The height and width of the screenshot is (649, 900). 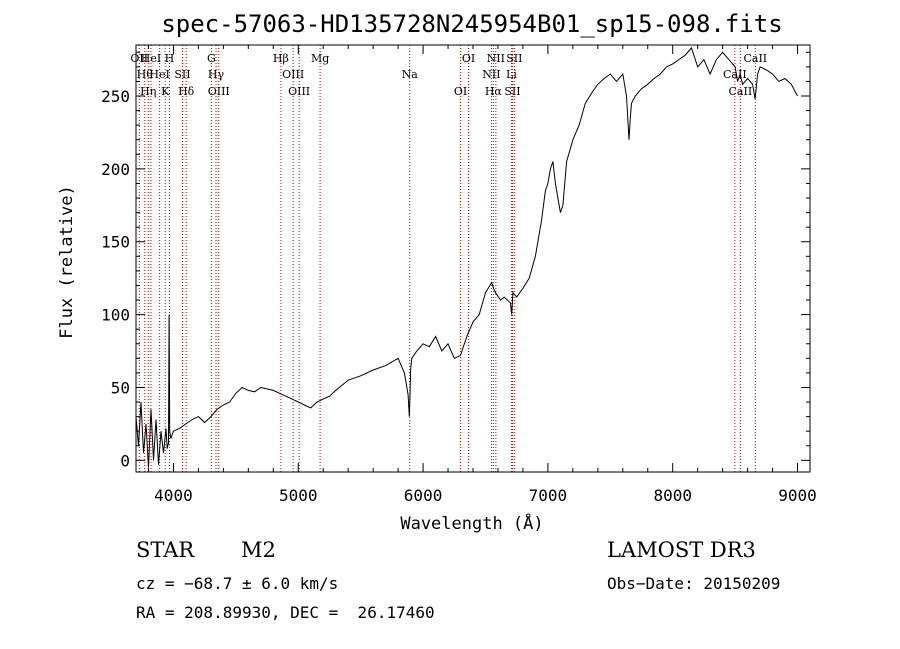 I want to click on line-marker-label: Na, so click(x=410, y=74).